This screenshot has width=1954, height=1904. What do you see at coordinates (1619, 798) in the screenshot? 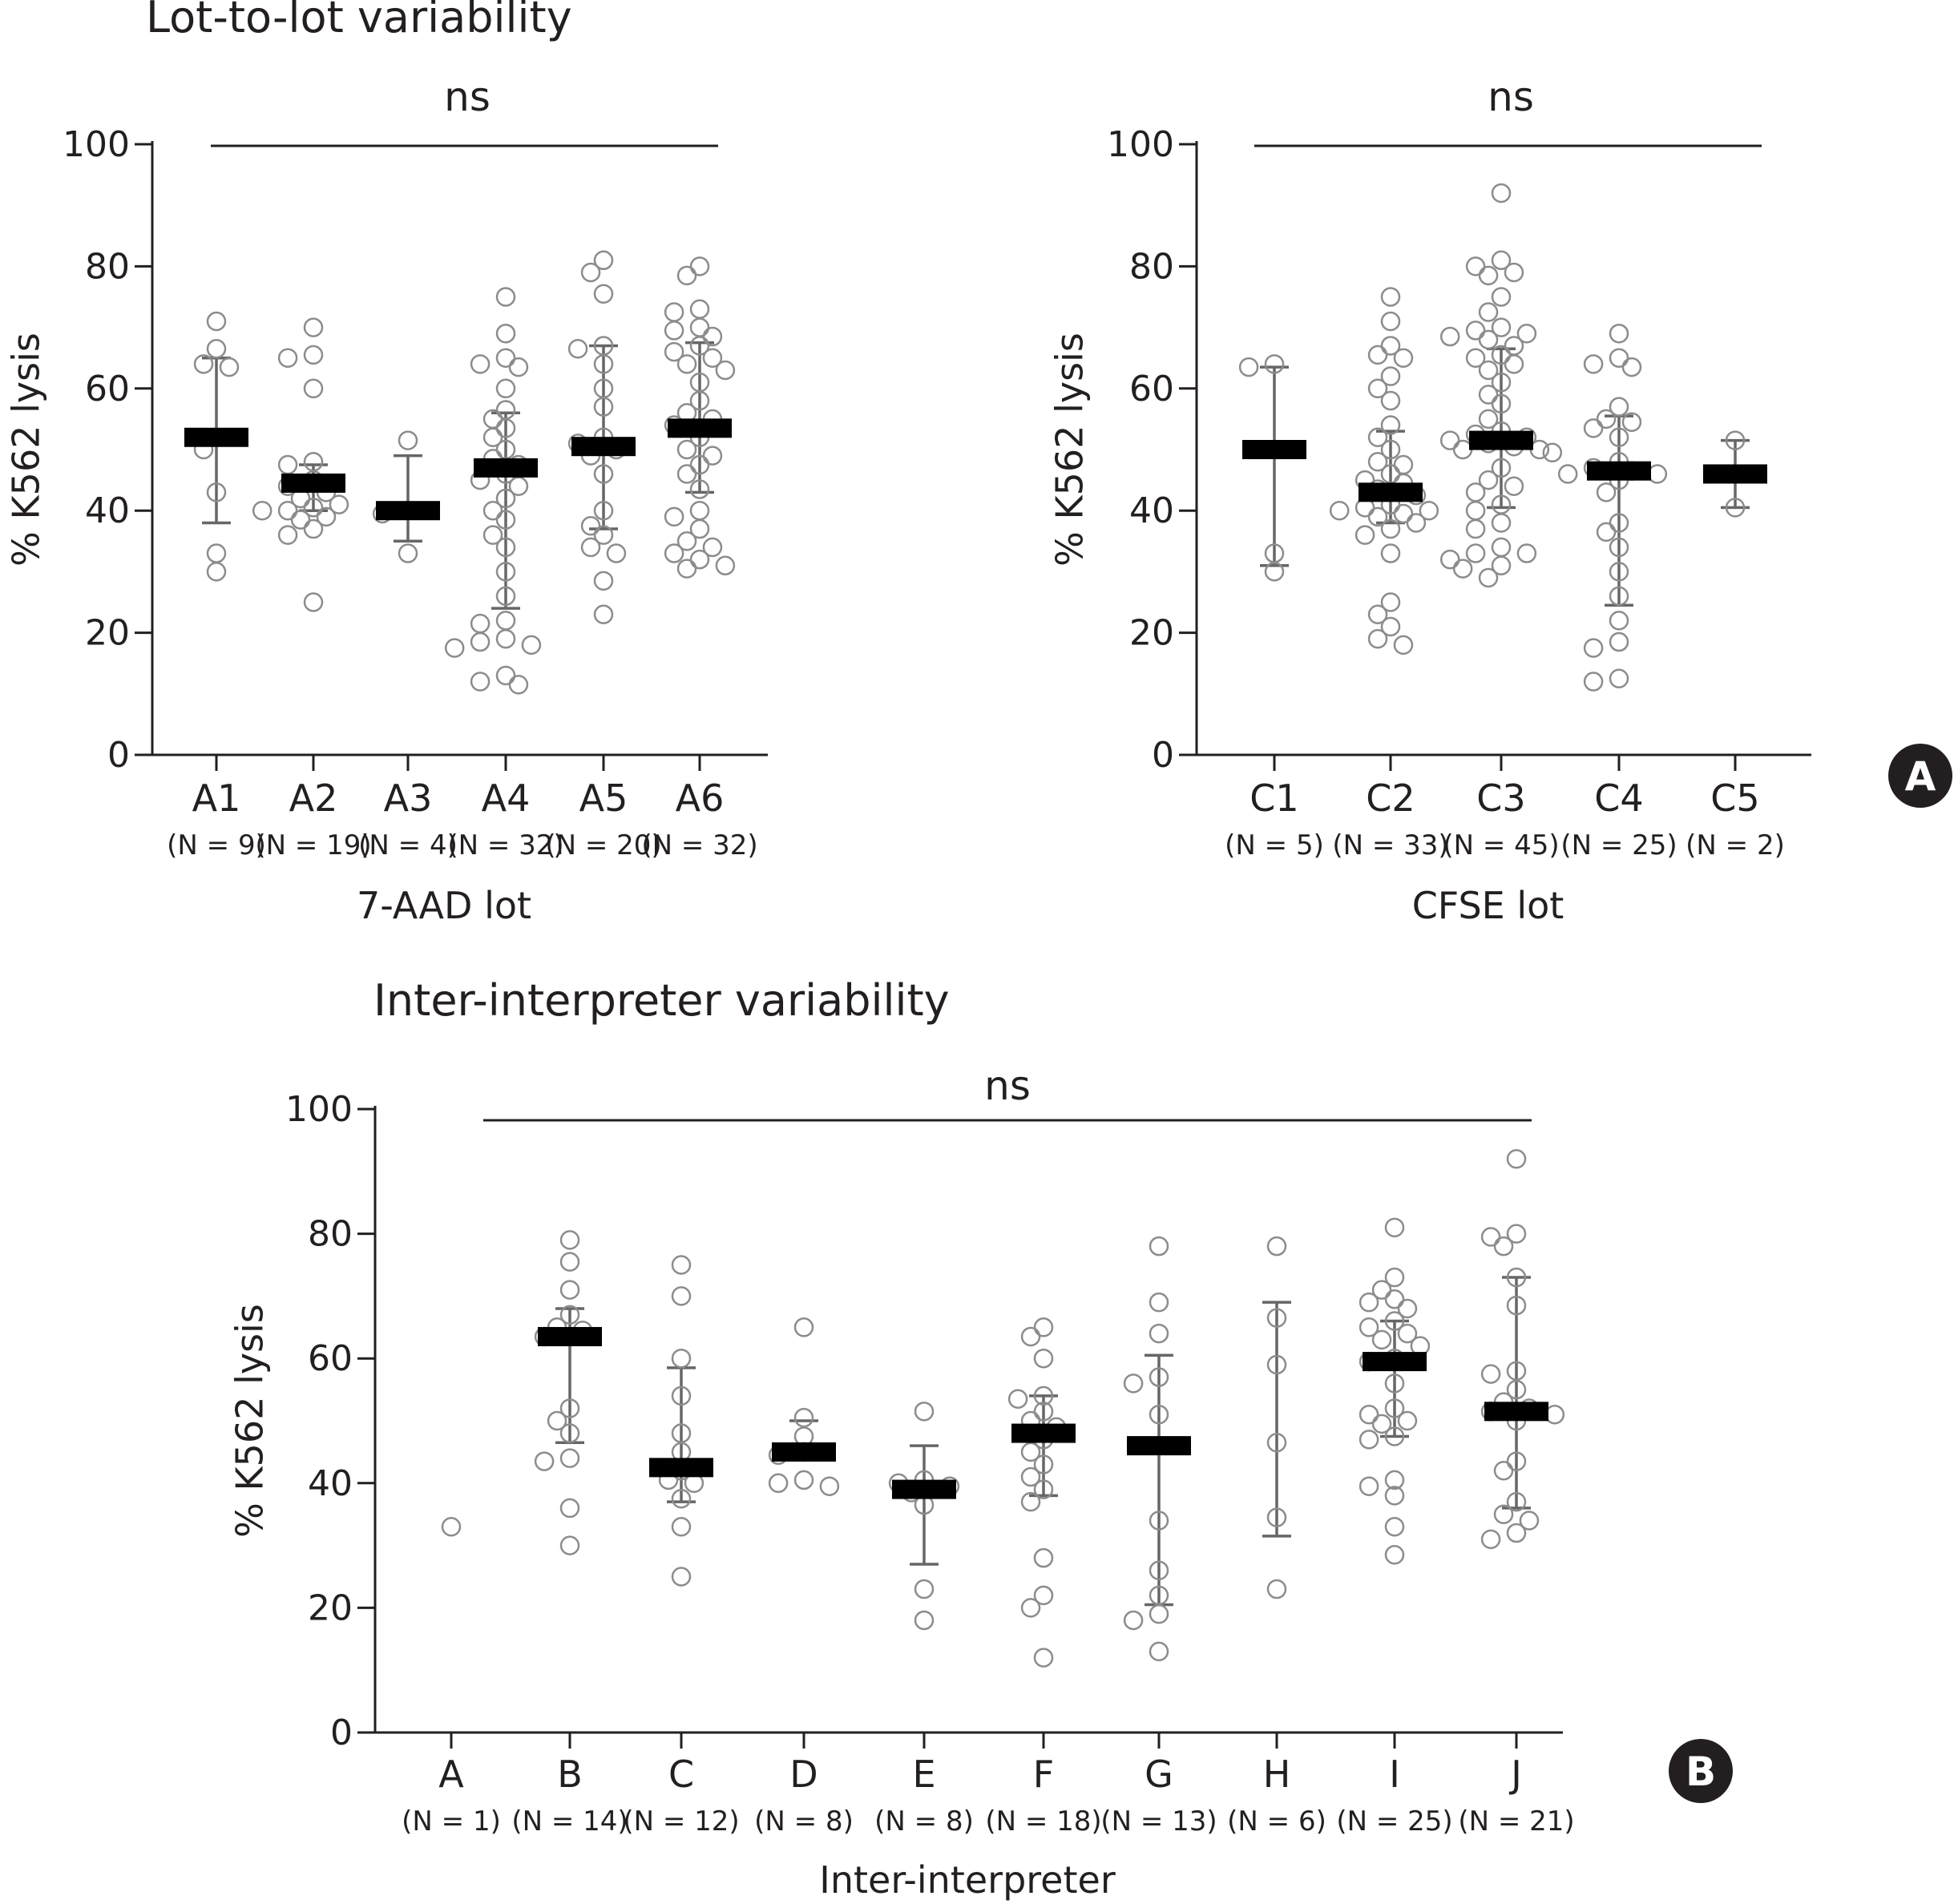
I see `x-tick-label: C4` at bounding box center [1619, 798].